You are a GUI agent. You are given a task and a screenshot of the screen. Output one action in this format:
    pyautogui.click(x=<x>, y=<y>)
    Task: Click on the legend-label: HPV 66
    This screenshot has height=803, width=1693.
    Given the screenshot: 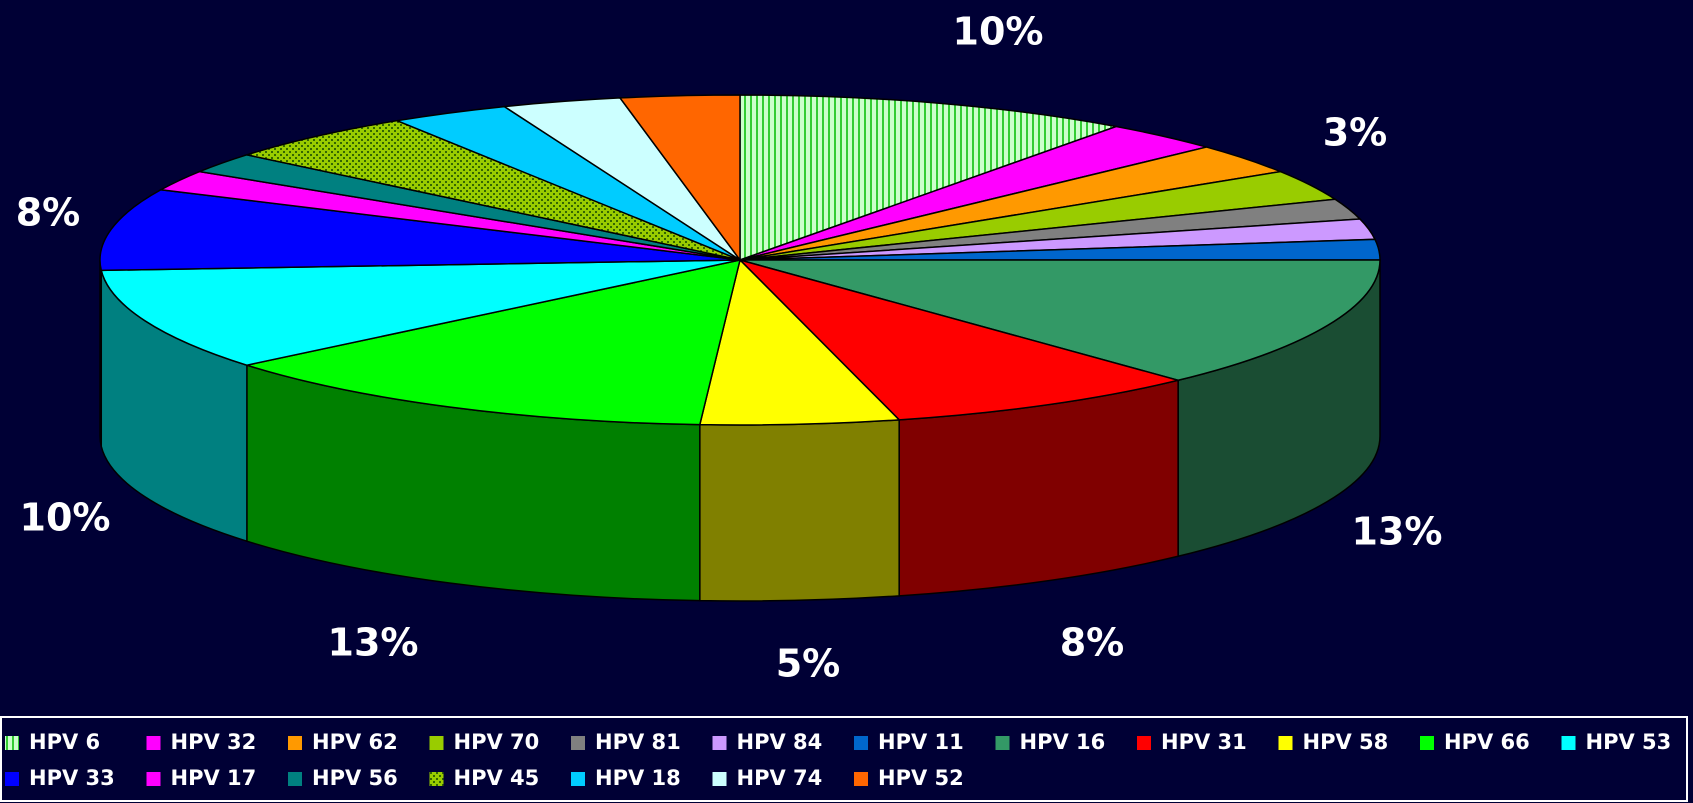 What is the action you would take?
    pyautogui.click(x=1487, y=742)
    